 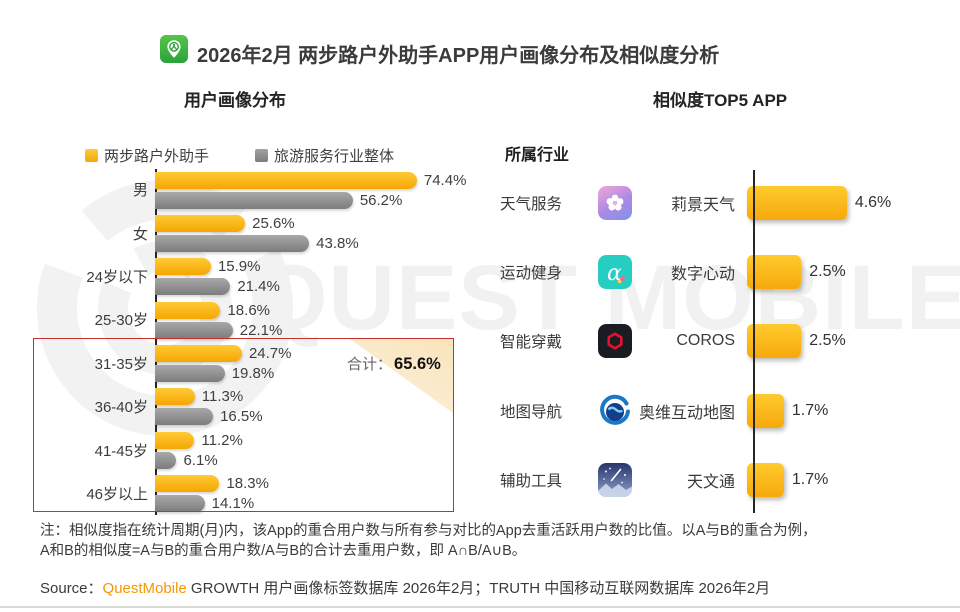 I want to click on category-label: 25-30岁, so click(x=121, y=321).